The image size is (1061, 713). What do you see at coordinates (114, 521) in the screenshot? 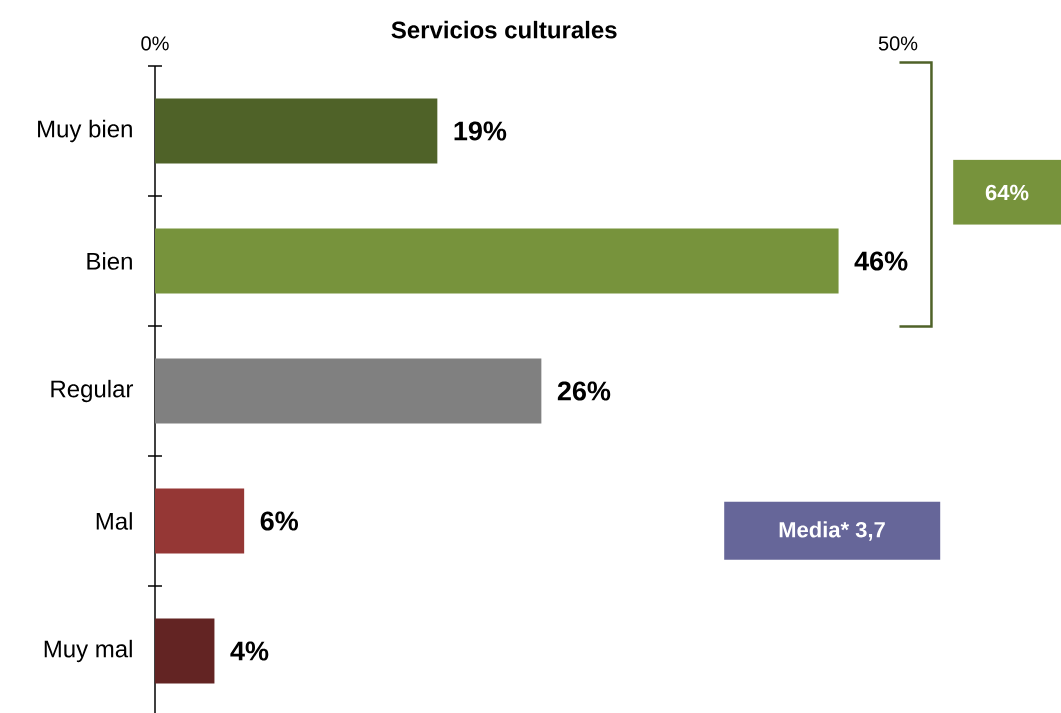
I see `y-tick-label: Mal` at bounding box center [114, 521].